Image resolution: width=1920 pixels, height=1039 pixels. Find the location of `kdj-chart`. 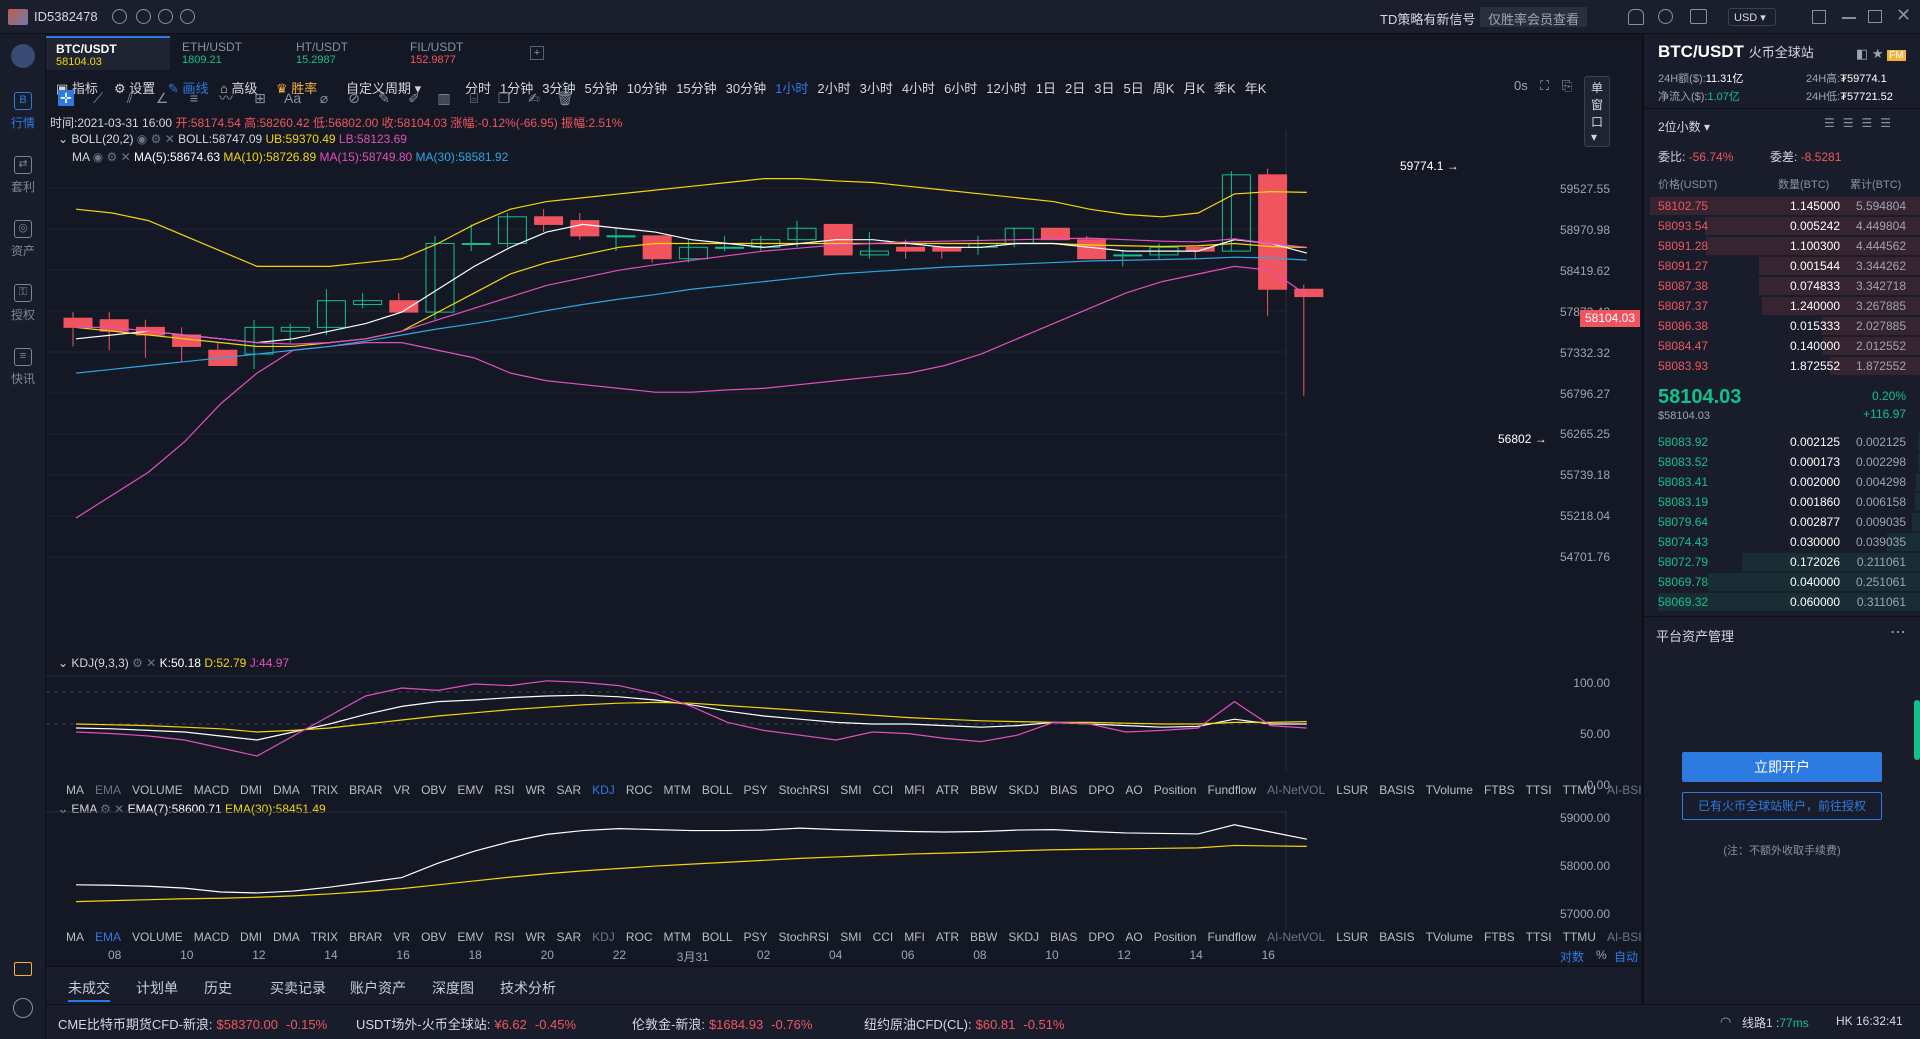

kdj-chart is located at coordinates (843, 722).